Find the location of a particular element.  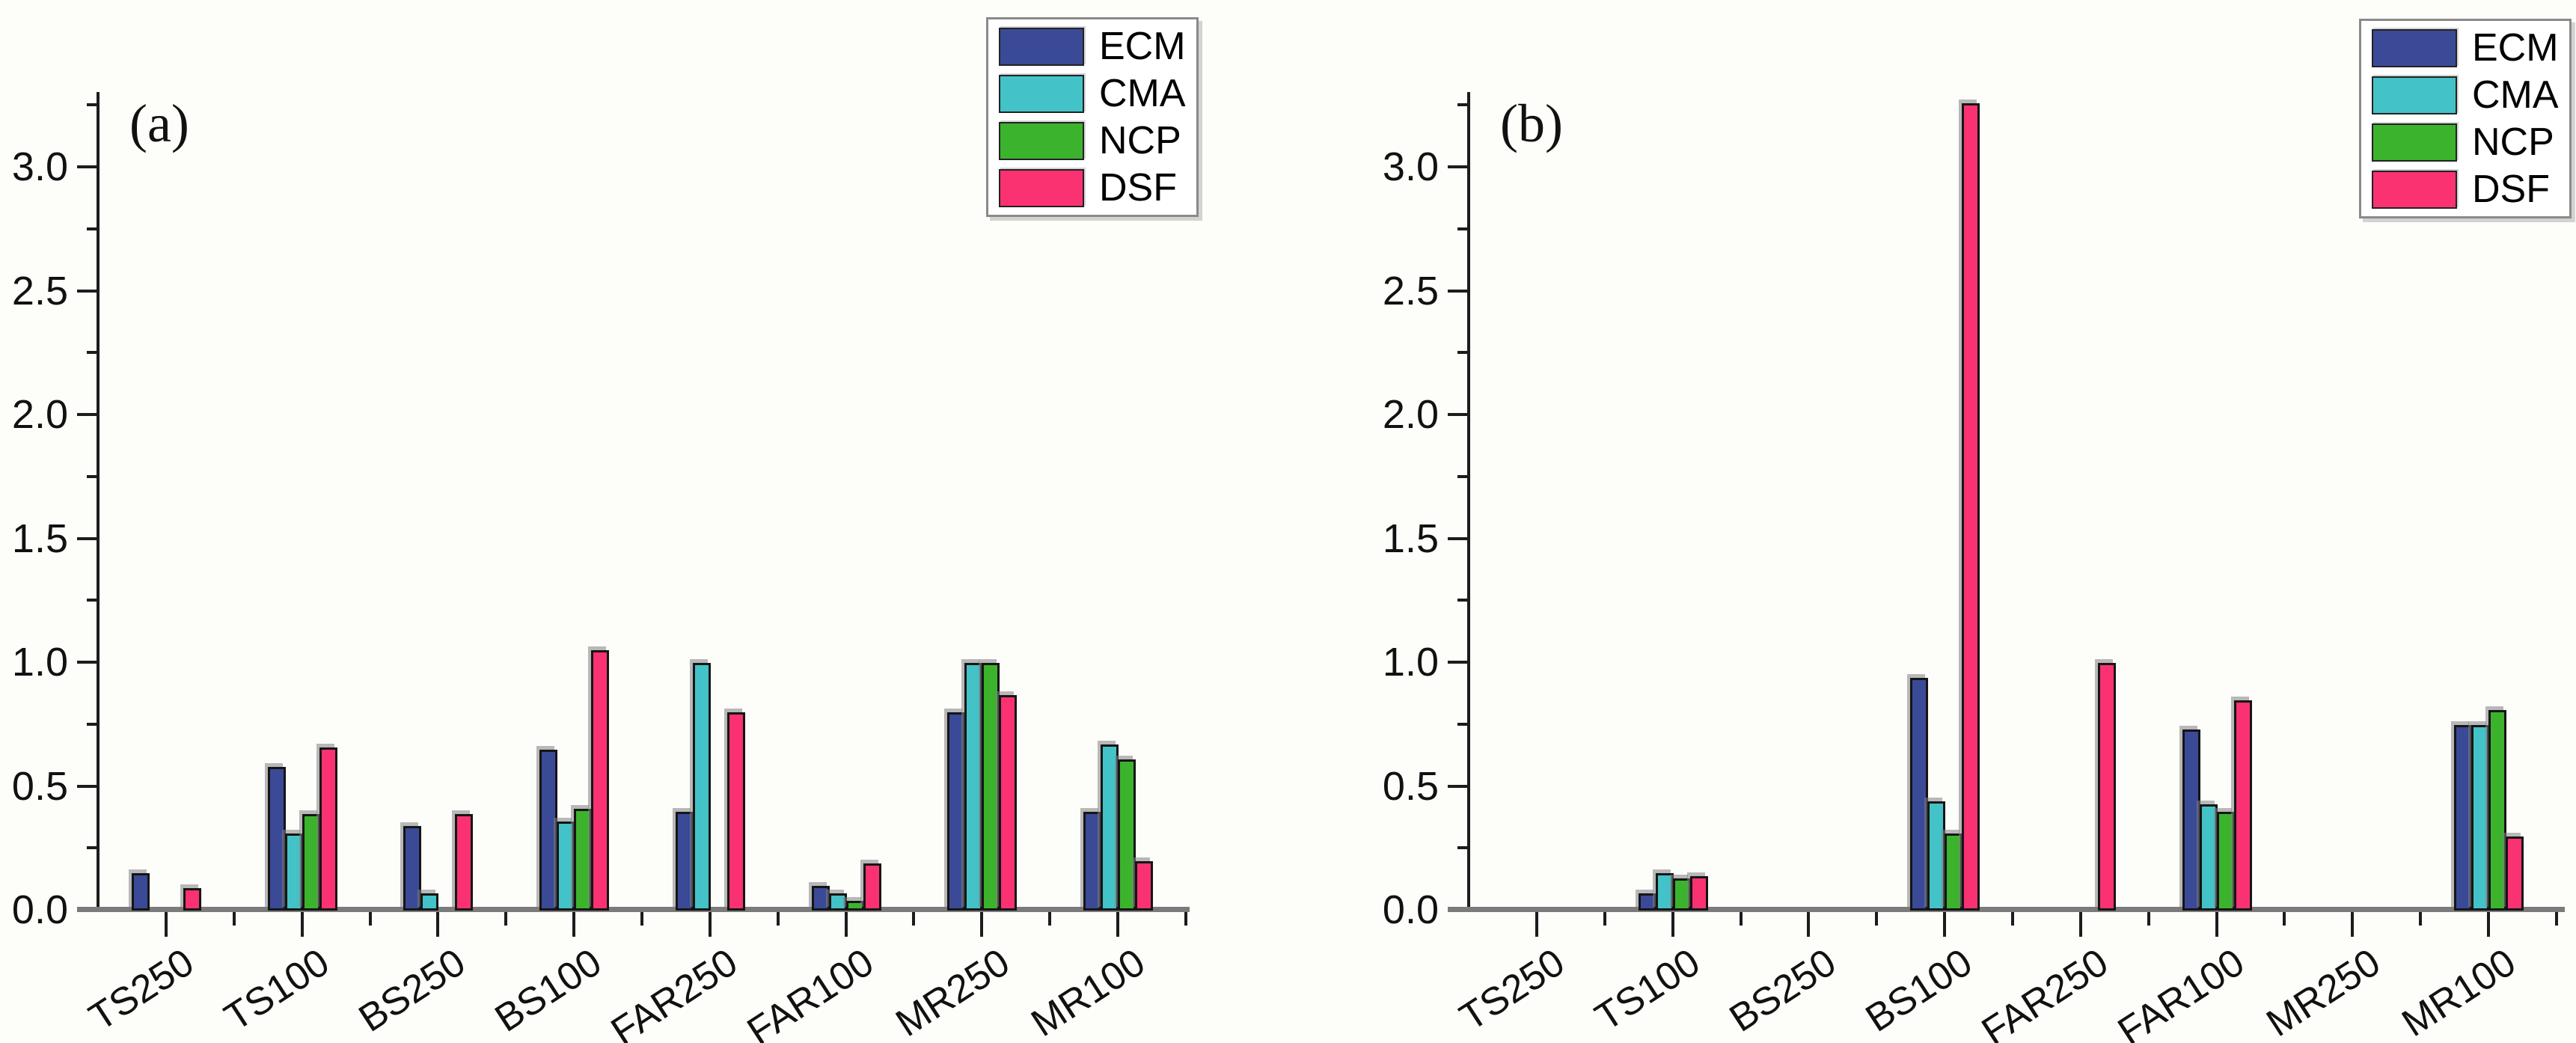

legend-swatch-NCP is located at coordinates (2414, 142).